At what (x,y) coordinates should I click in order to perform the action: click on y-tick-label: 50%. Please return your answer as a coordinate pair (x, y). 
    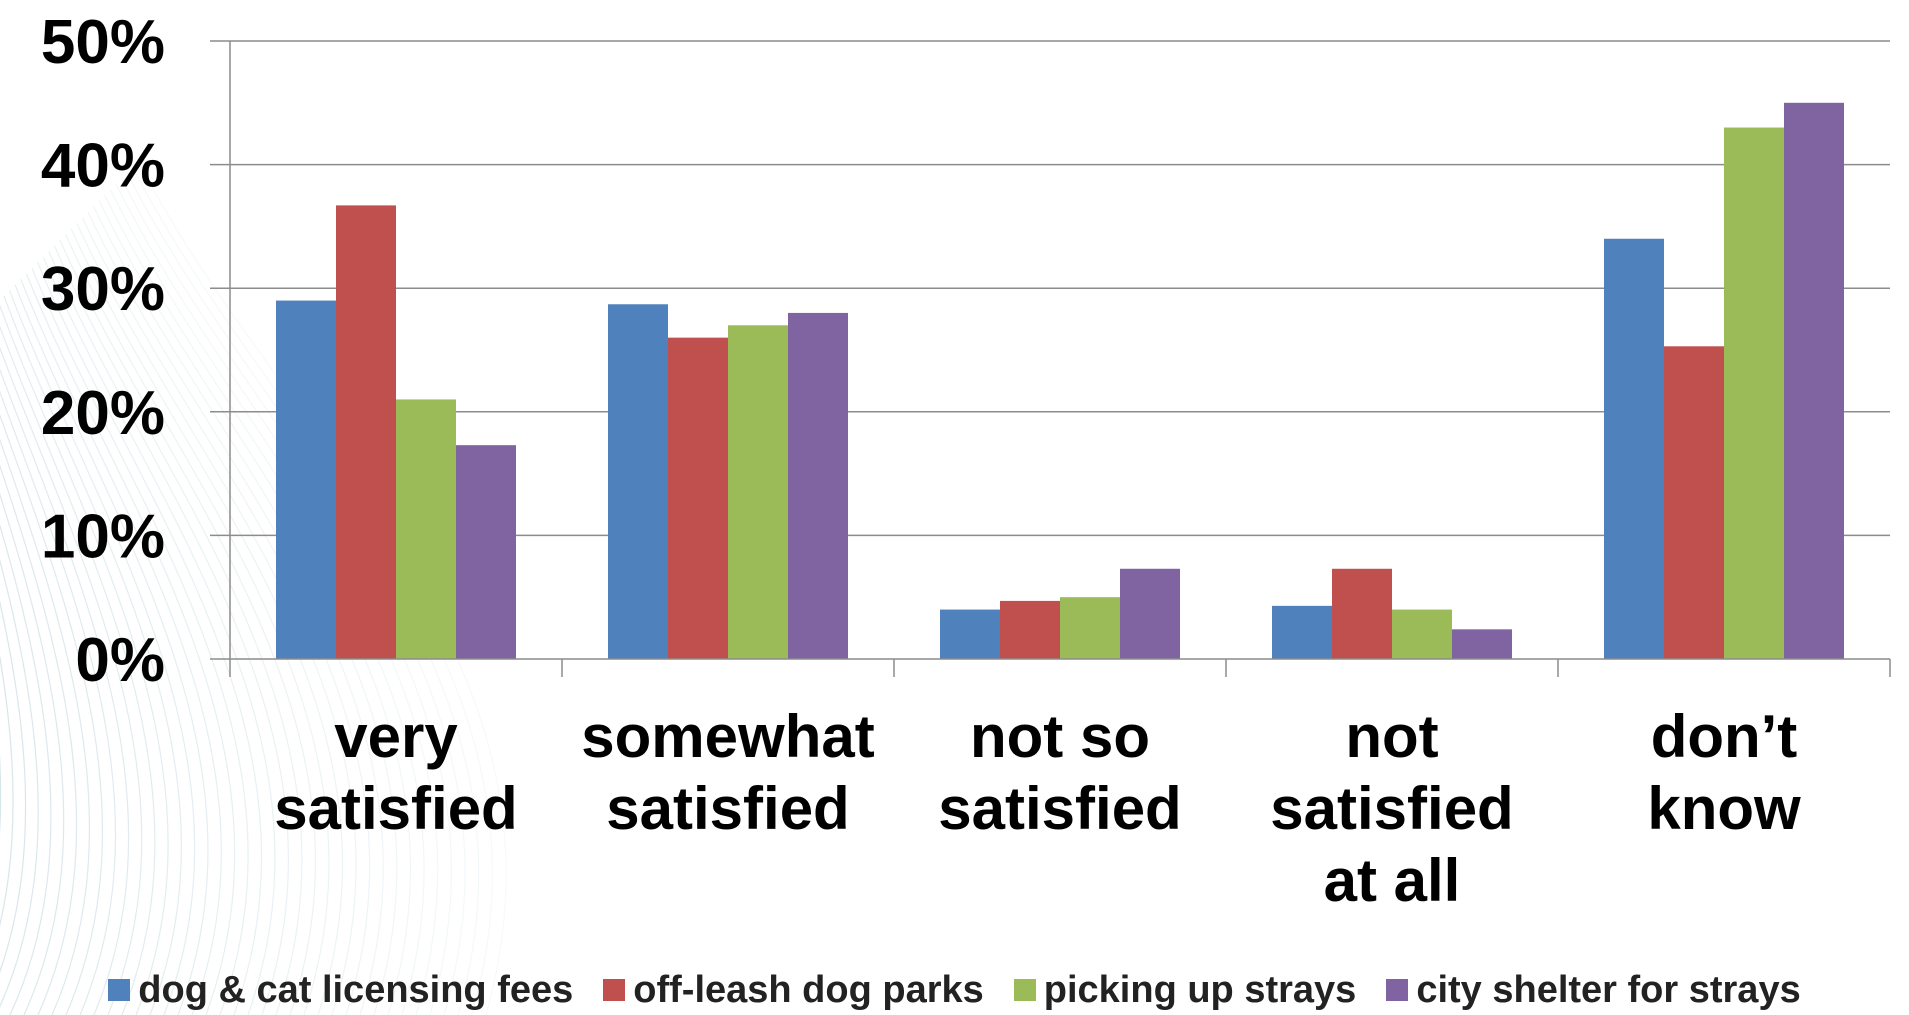
    Looking at the image, I should click on (103, 42).